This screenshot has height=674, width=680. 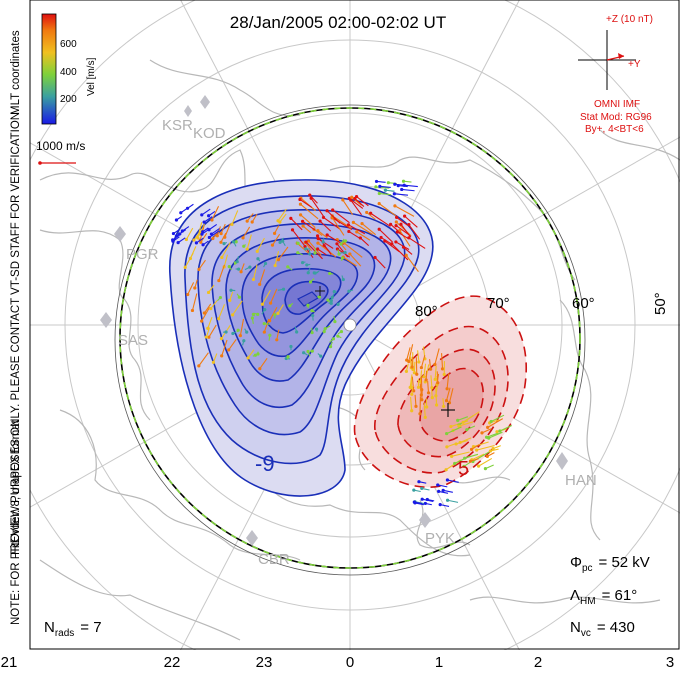 What do you see at coordinates (538, 662) in the screenshot?
I see `mlt-hour-label: 2` at bounding box center [538, 662].